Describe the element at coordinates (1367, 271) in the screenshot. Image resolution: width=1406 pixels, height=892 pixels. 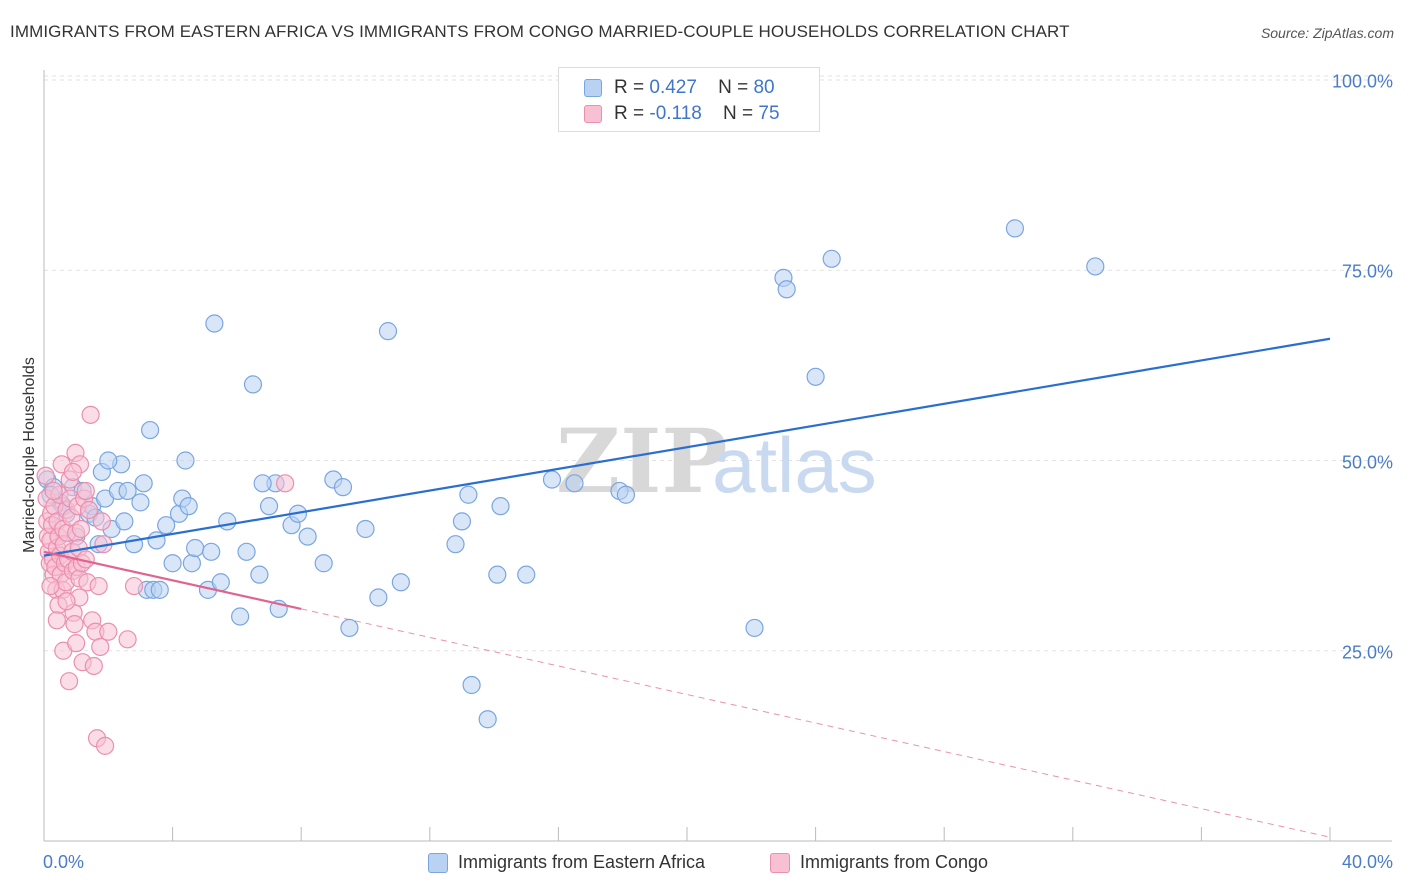
I see `y-tick-label: 75.0%` at that location.